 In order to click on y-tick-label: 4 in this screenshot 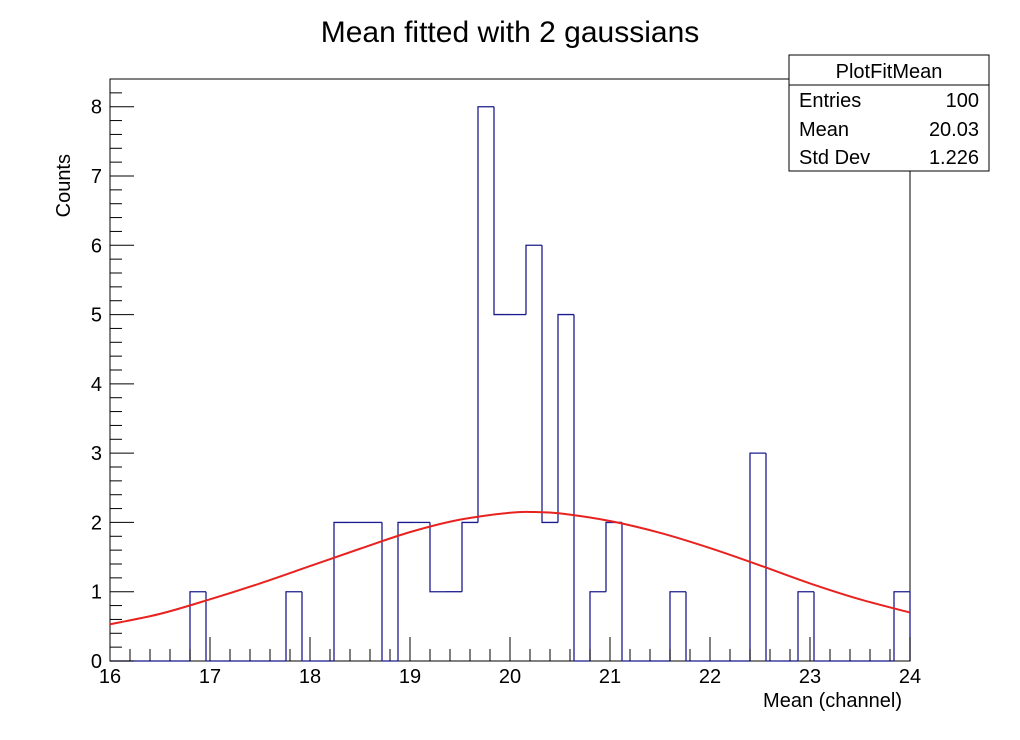, I will do `click(96, 385)`.